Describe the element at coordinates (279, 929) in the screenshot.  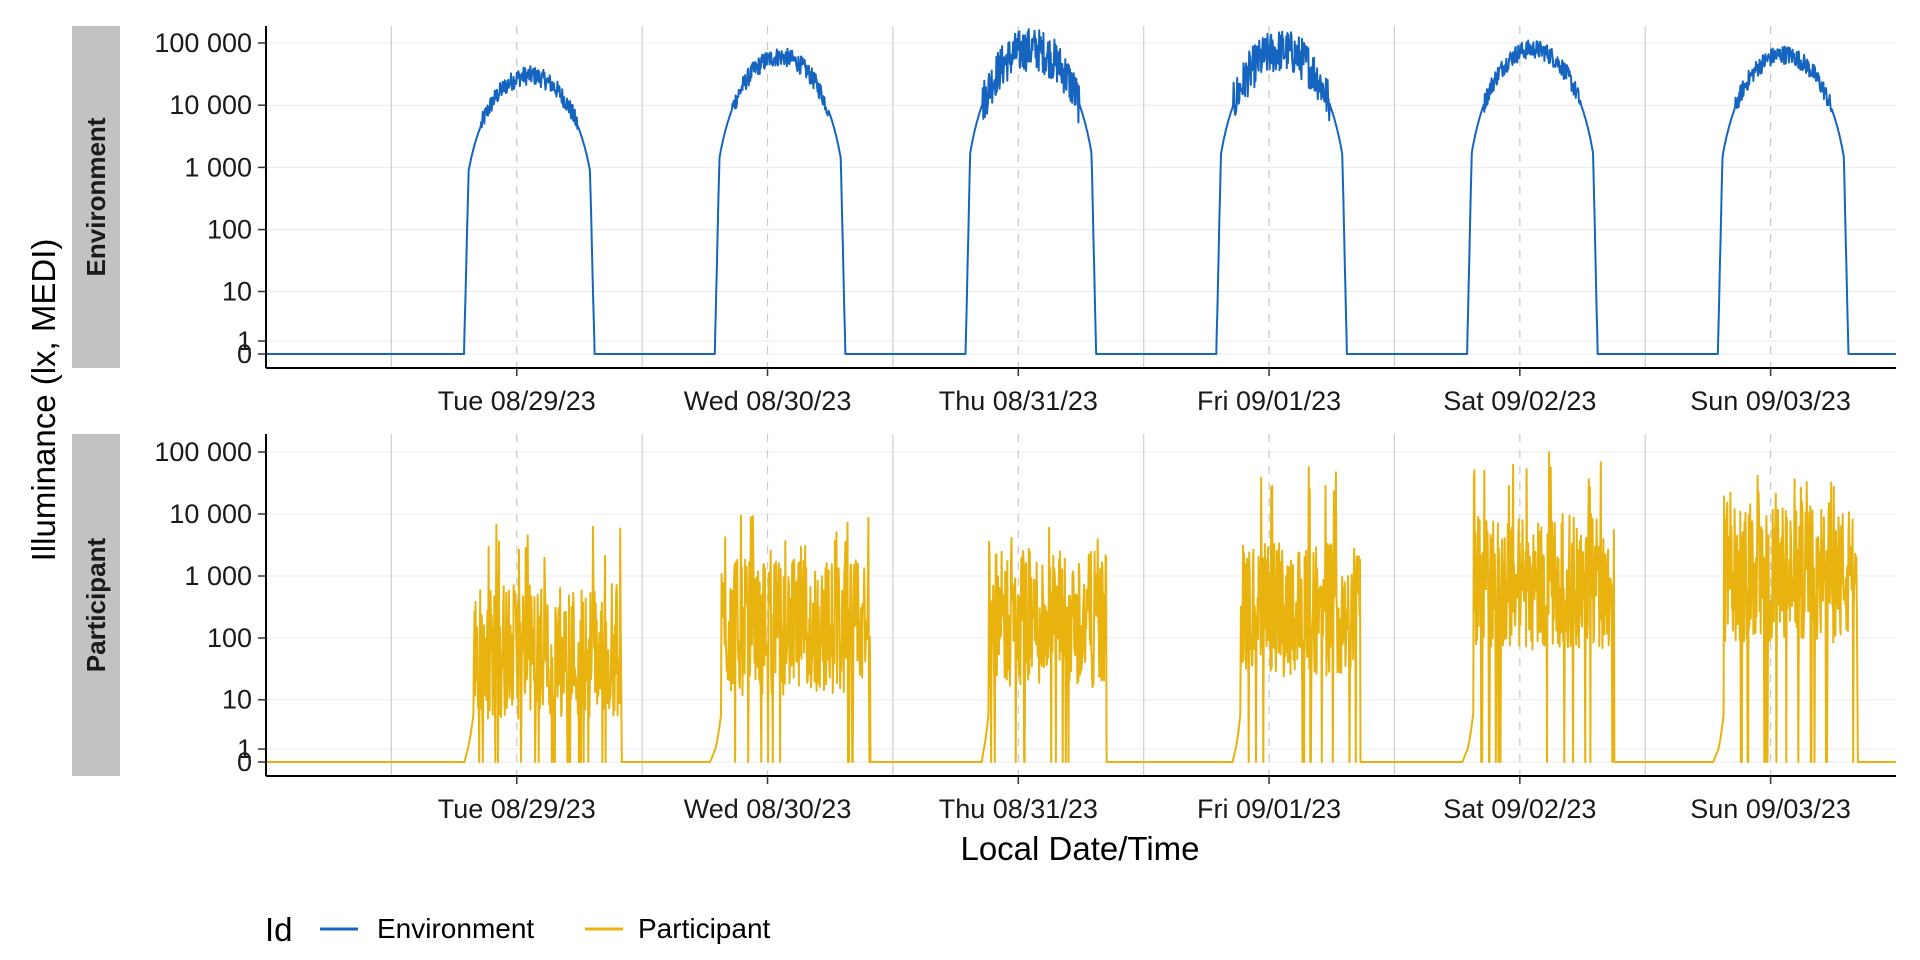
I see `legend-title: Id` at that location.